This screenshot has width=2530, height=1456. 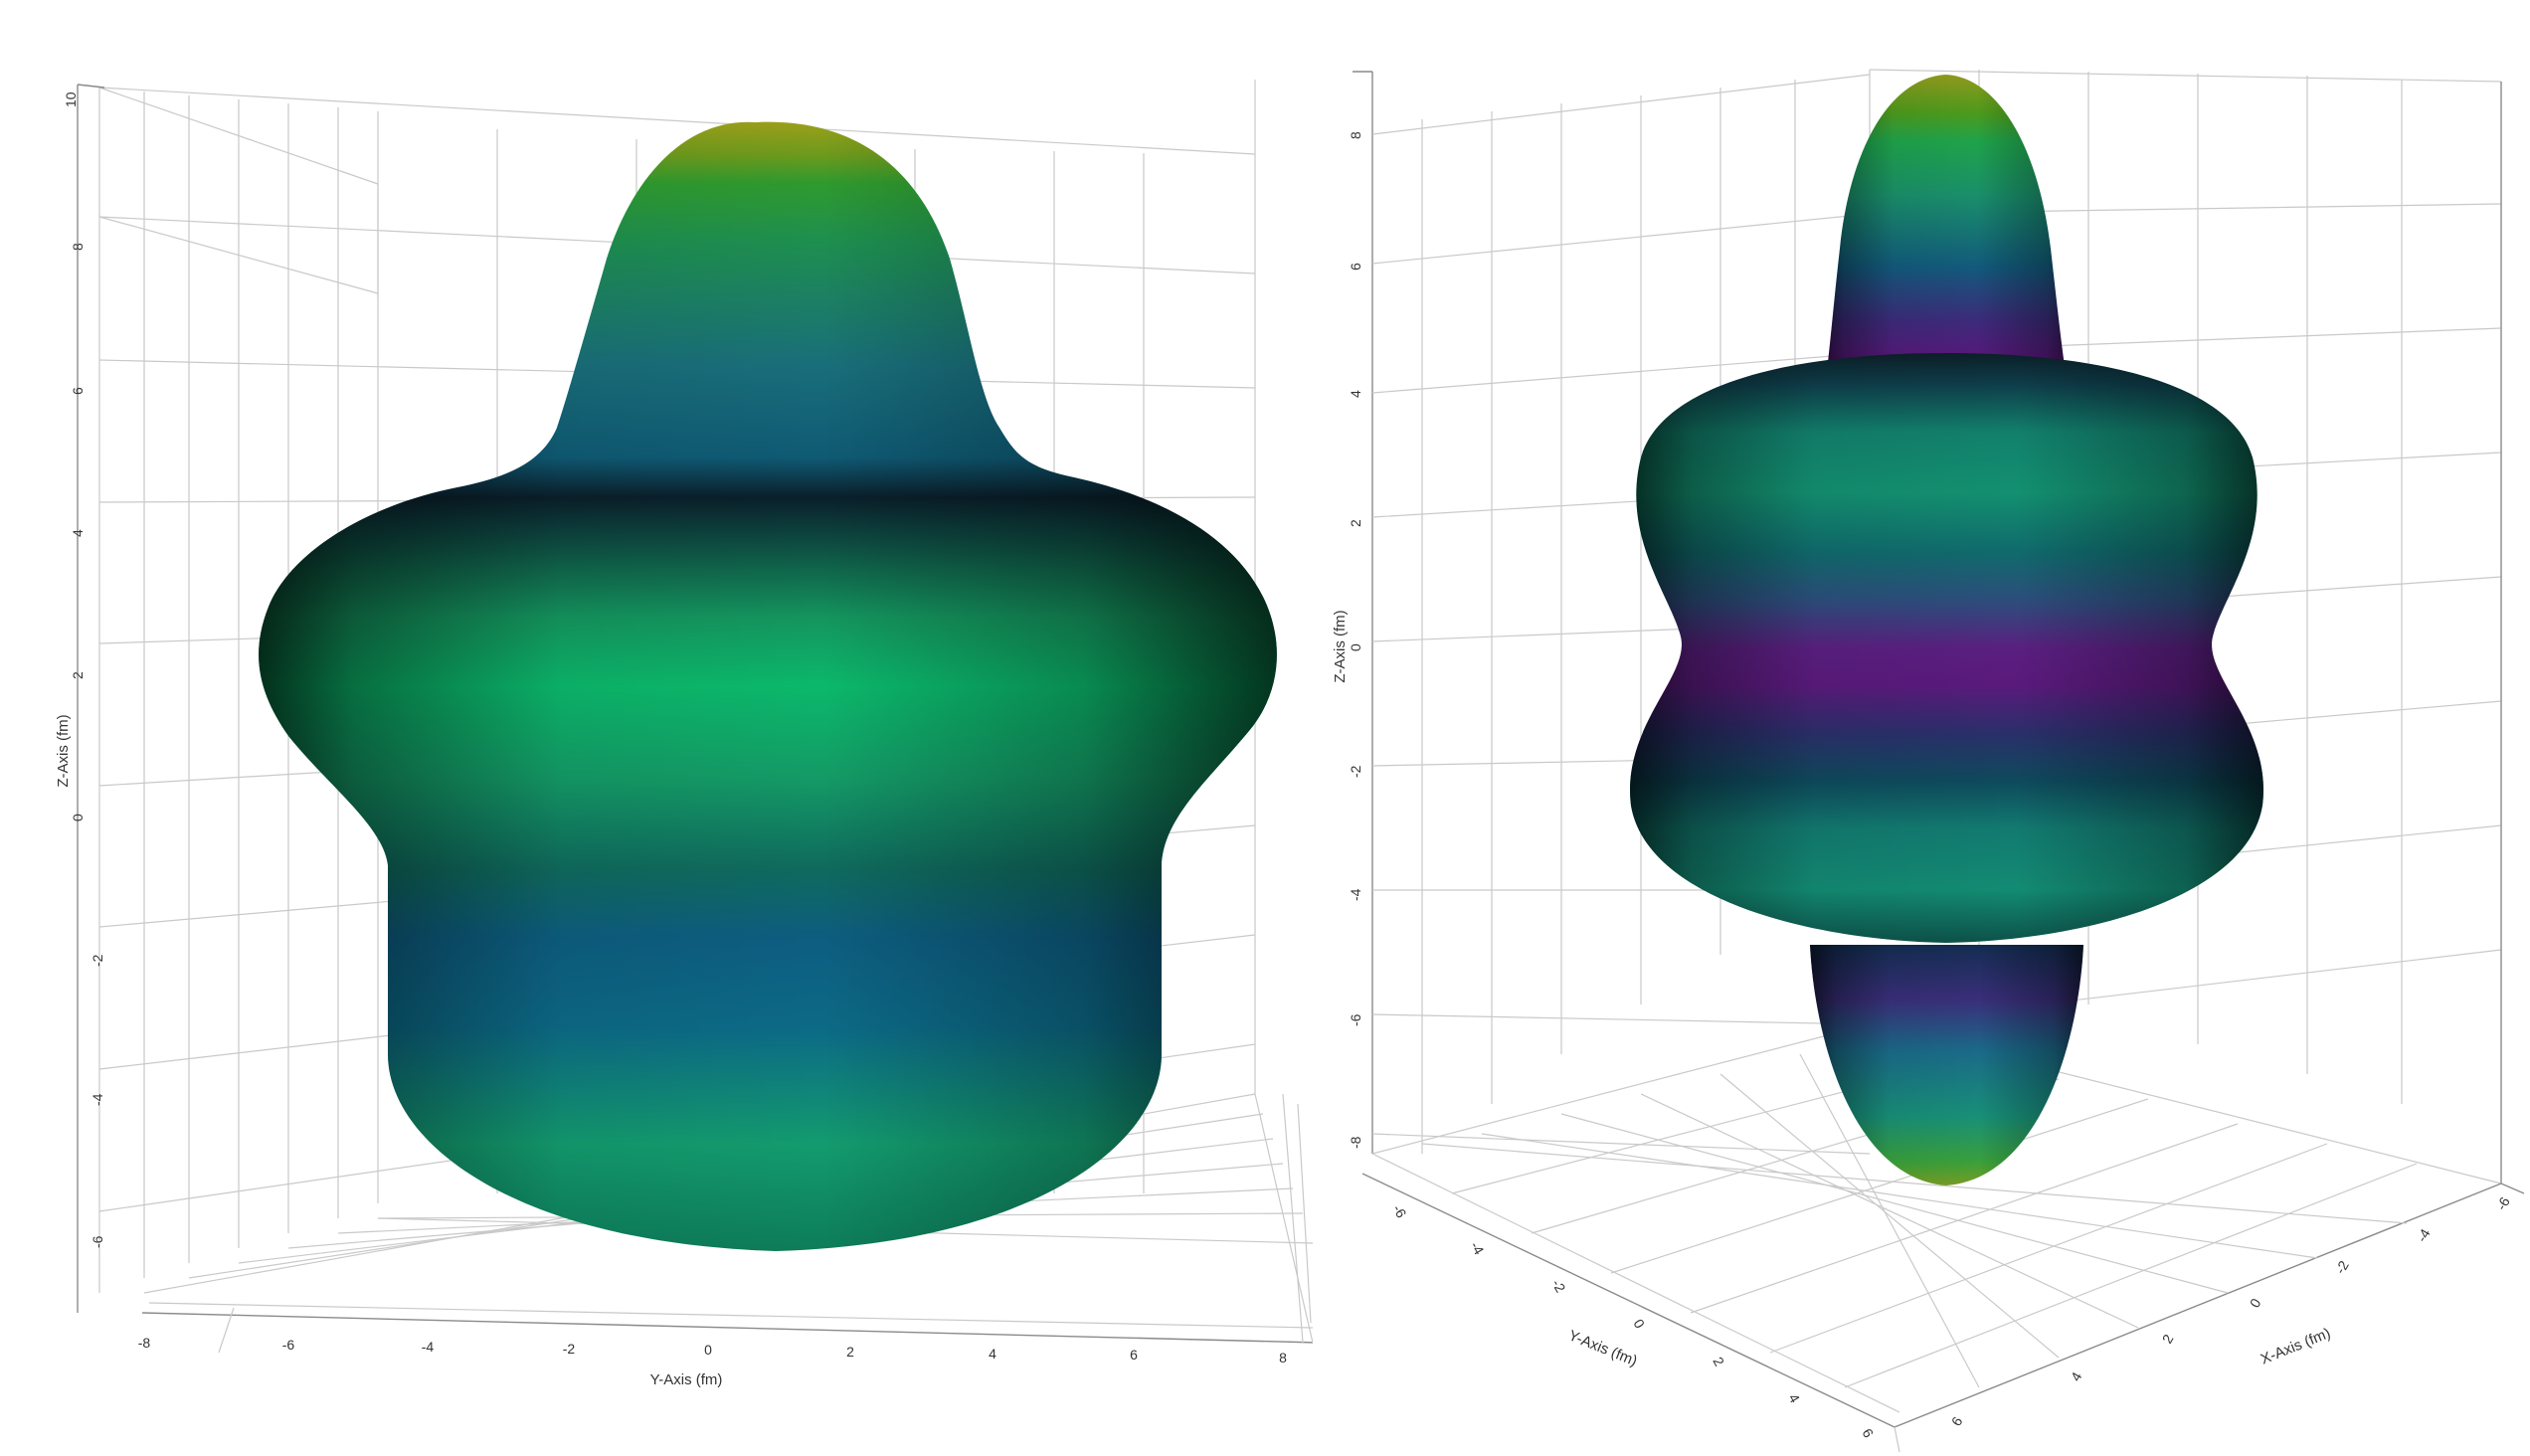 I want to click on left-y-tick: 0, so click(x=708, y=1350).